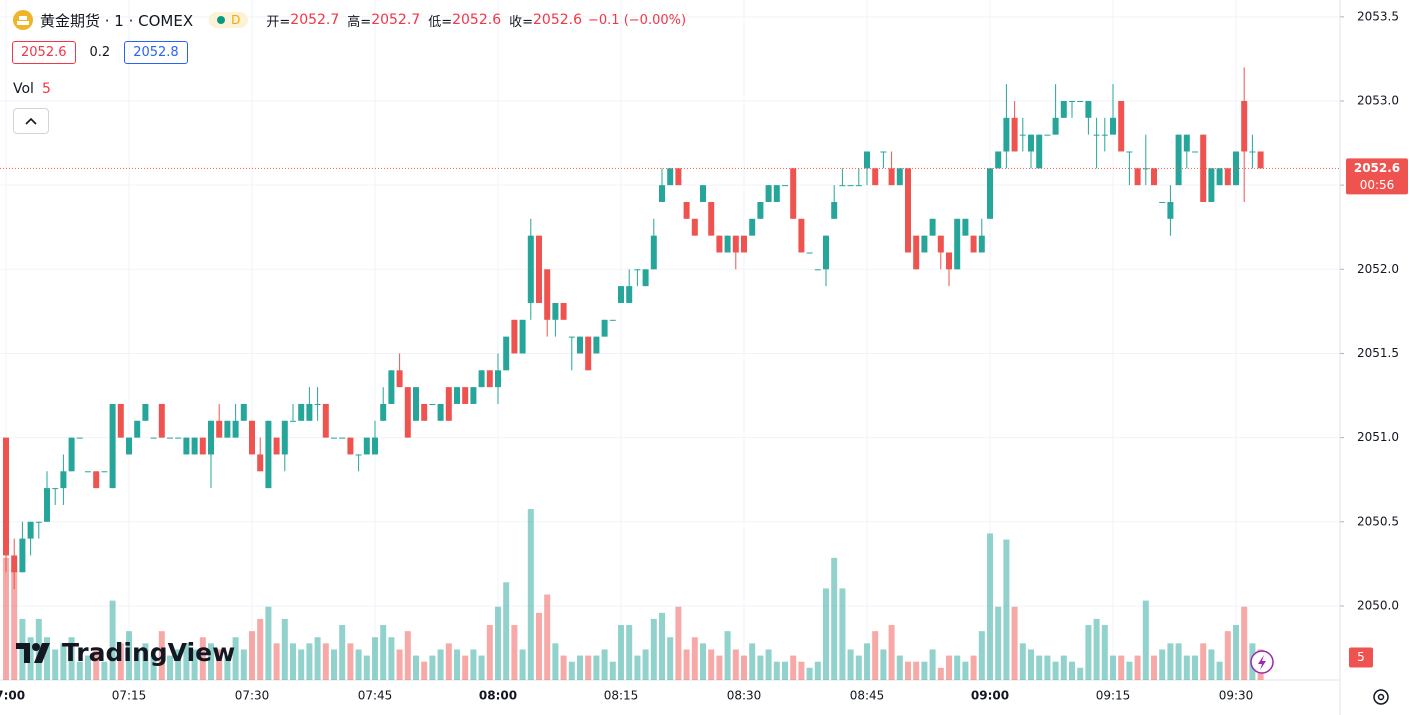  Describe the element at coordinates (558, 20) in the screenshot. I see `legend-value: 2052.6` at that location.